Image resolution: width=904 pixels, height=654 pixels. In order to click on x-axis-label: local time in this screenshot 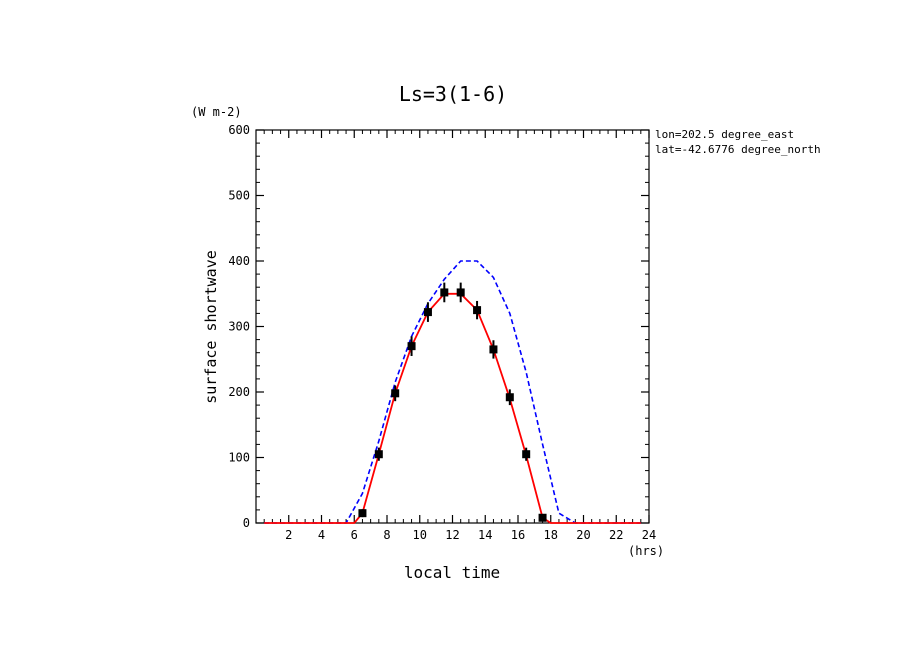, I will do `click(452, 572)`.